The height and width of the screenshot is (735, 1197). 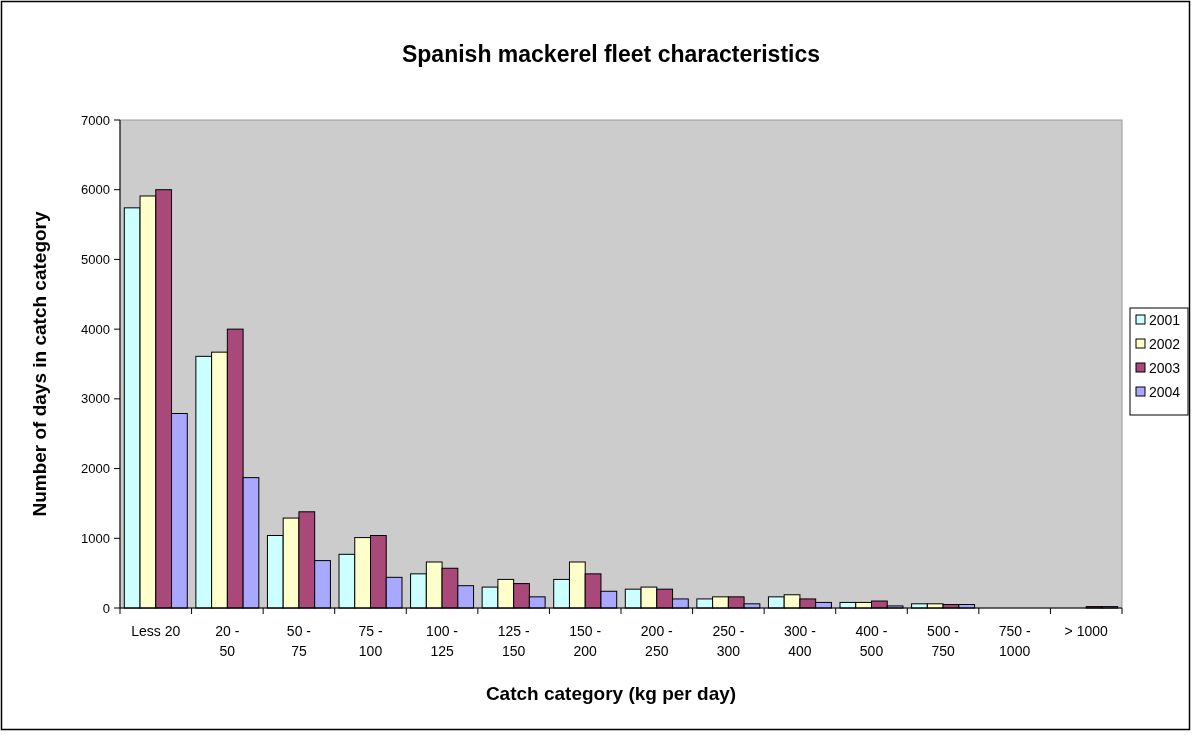 I want to click on y-axis-title: Number of days in catch category, so click(x=39, y=364).